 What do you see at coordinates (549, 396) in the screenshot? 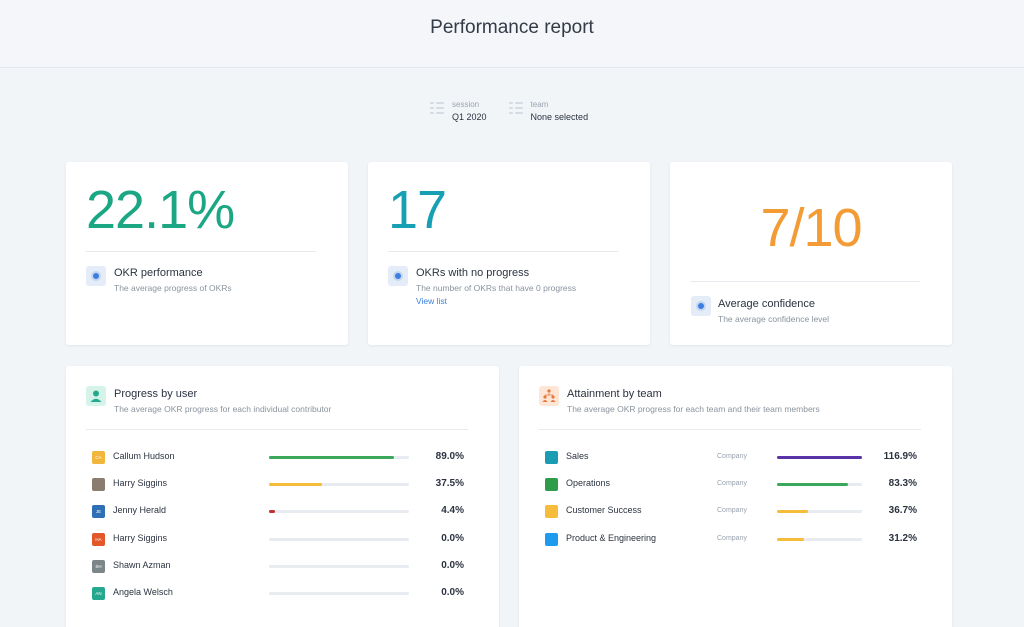
I see `team-icon` at bounding box center [549, 396].